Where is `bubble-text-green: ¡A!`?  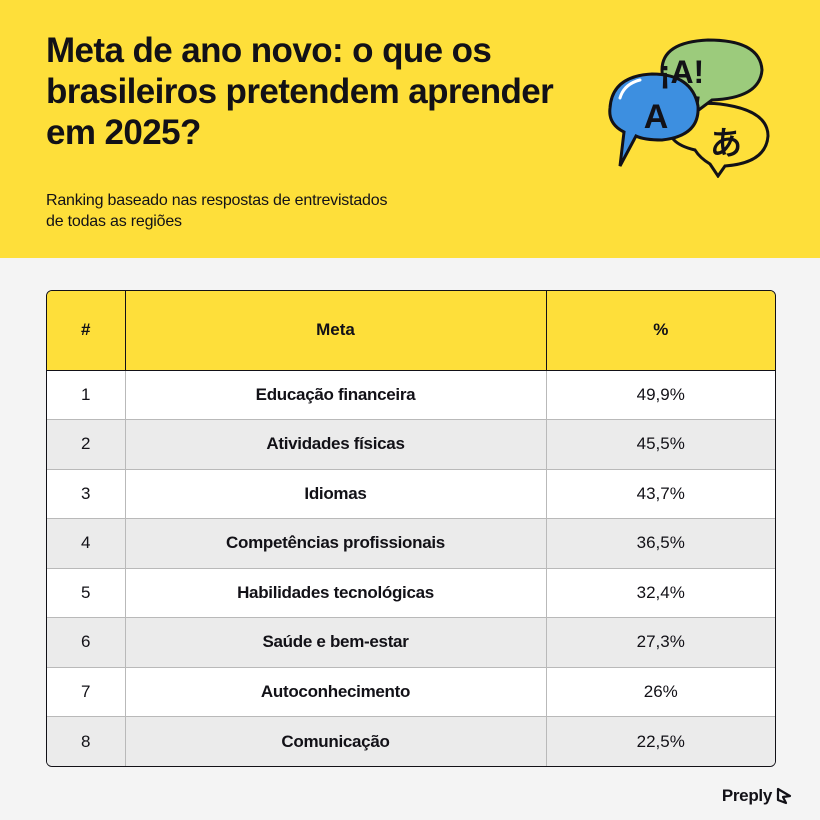 bubble-text-green: ¡A! is located at coordinates (682, 72).